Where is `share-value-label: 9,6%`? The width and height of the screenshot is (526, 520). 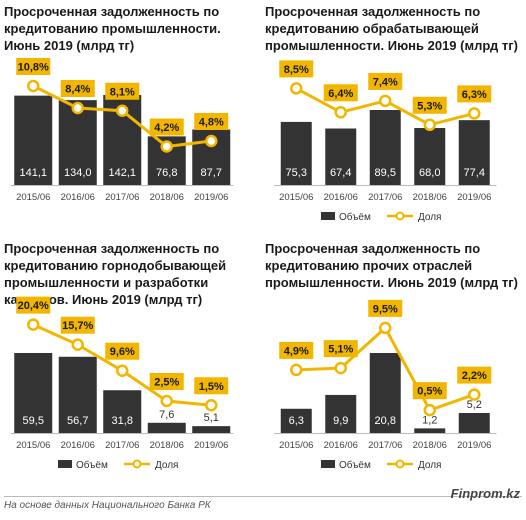
share-value-label: 9,6% is located at coordinates (122, 352).